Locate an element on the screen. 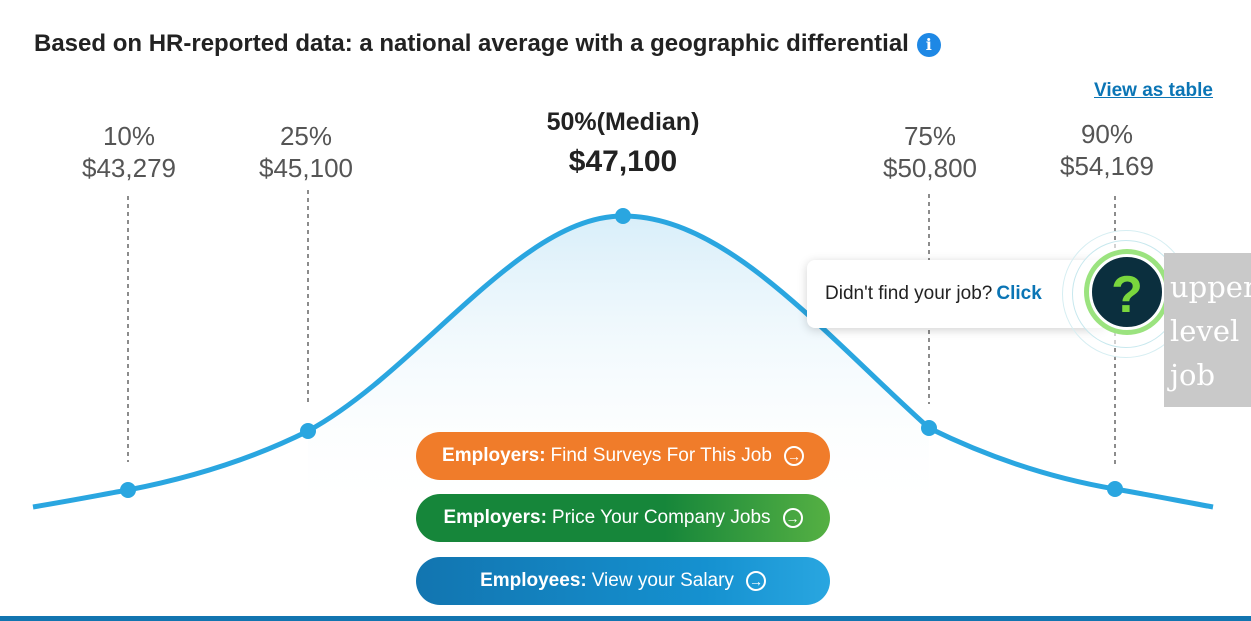 This screenshot has height=621, width=1251. percentile-90-value: $54,169 is located at coordinates (1107, 166).